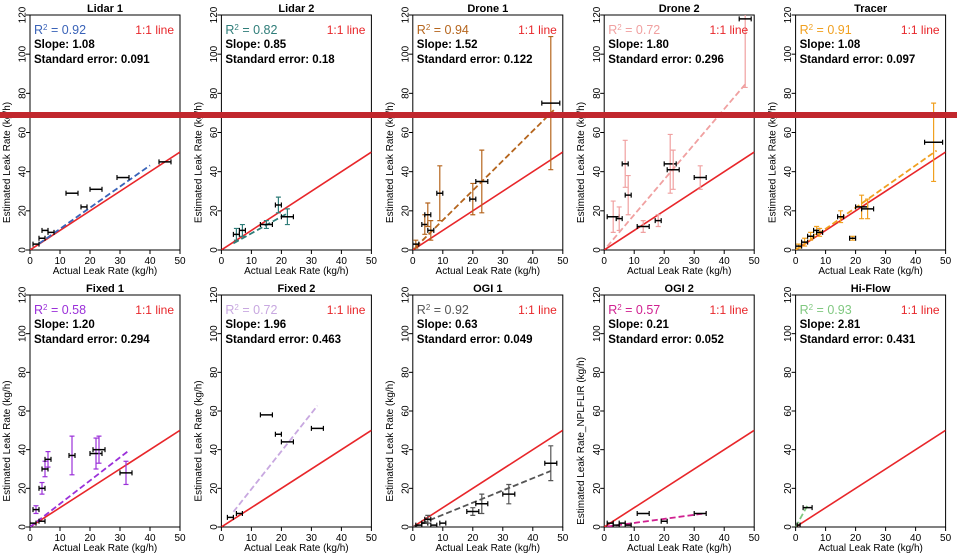 The image size is (957, 560). I want to click on slope-text: Slope: 1.52, so click(447, 45).